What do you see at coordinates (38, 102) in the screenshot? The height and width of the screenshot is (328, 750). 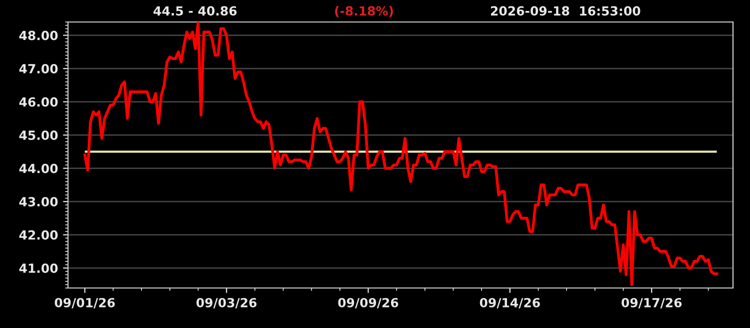 I see `y-tick-label: 46.00` at bounding box center [38, 102].